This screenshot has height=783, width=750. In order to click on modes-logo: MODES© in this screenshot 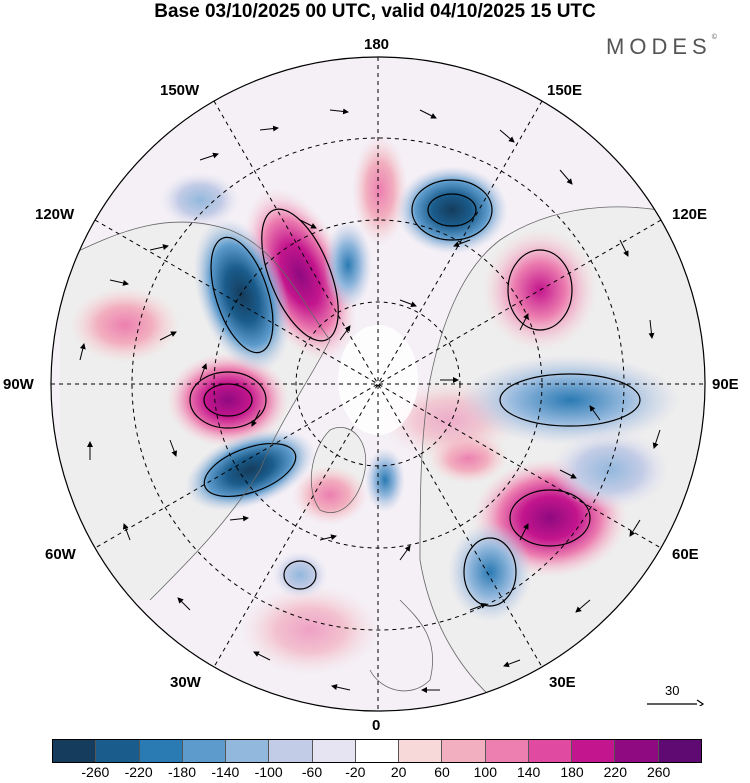, I will do `click(661, 47)`.